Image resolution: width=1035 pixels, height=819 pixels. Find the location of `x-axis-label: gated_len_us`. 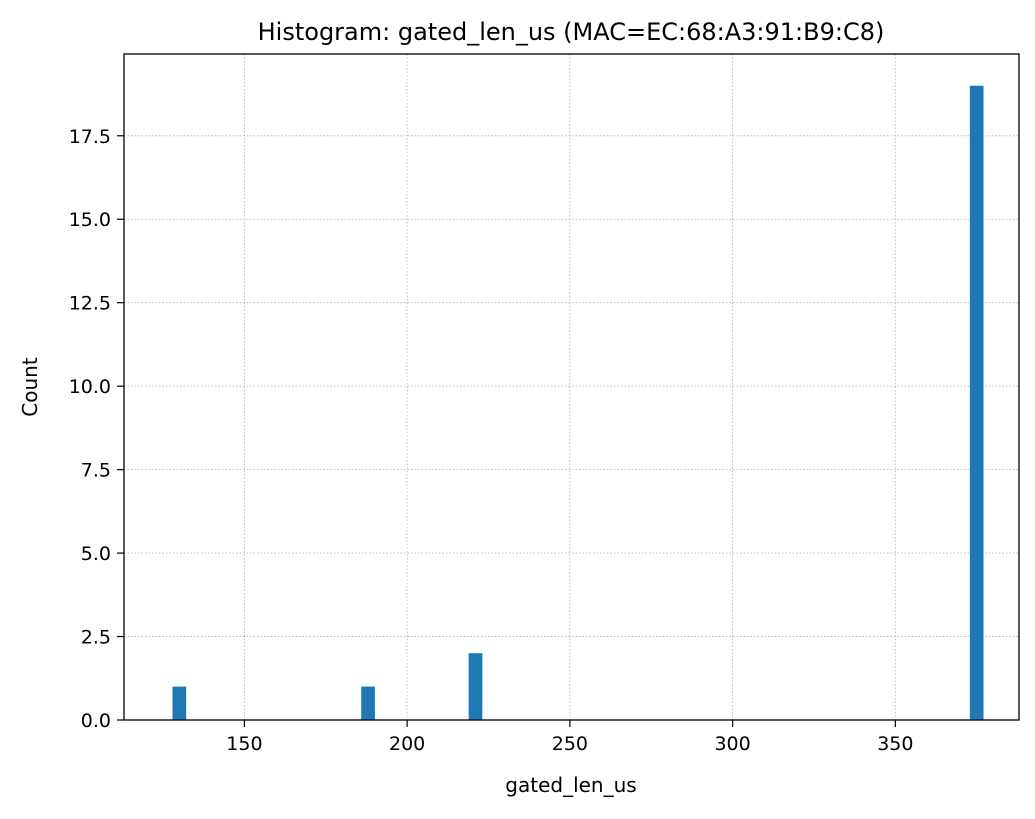

x-axis-label: gated_len_us is located at coordinates (570, 785).